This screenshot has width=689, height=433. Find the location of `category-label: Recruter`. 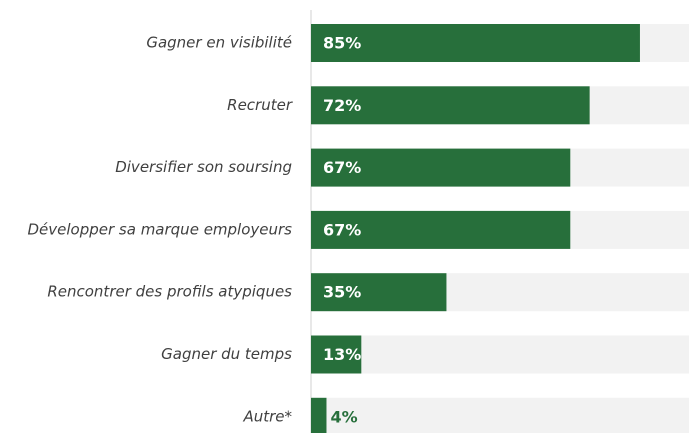

category-label: Recruter is located at coordinates (260, 105).